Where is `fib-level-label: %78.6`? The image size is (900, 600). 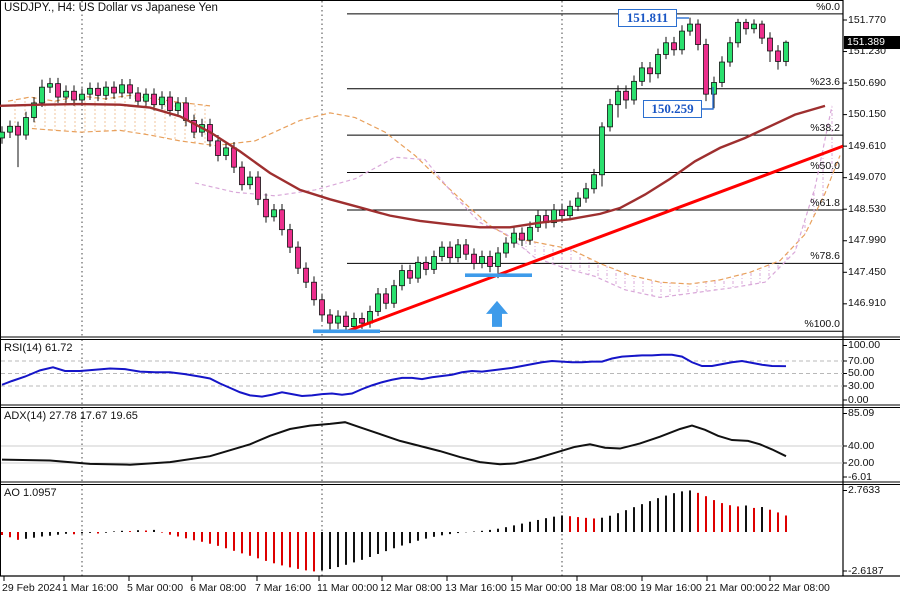
fib-level-label: %78.6 is located at coordinates (825, 256).